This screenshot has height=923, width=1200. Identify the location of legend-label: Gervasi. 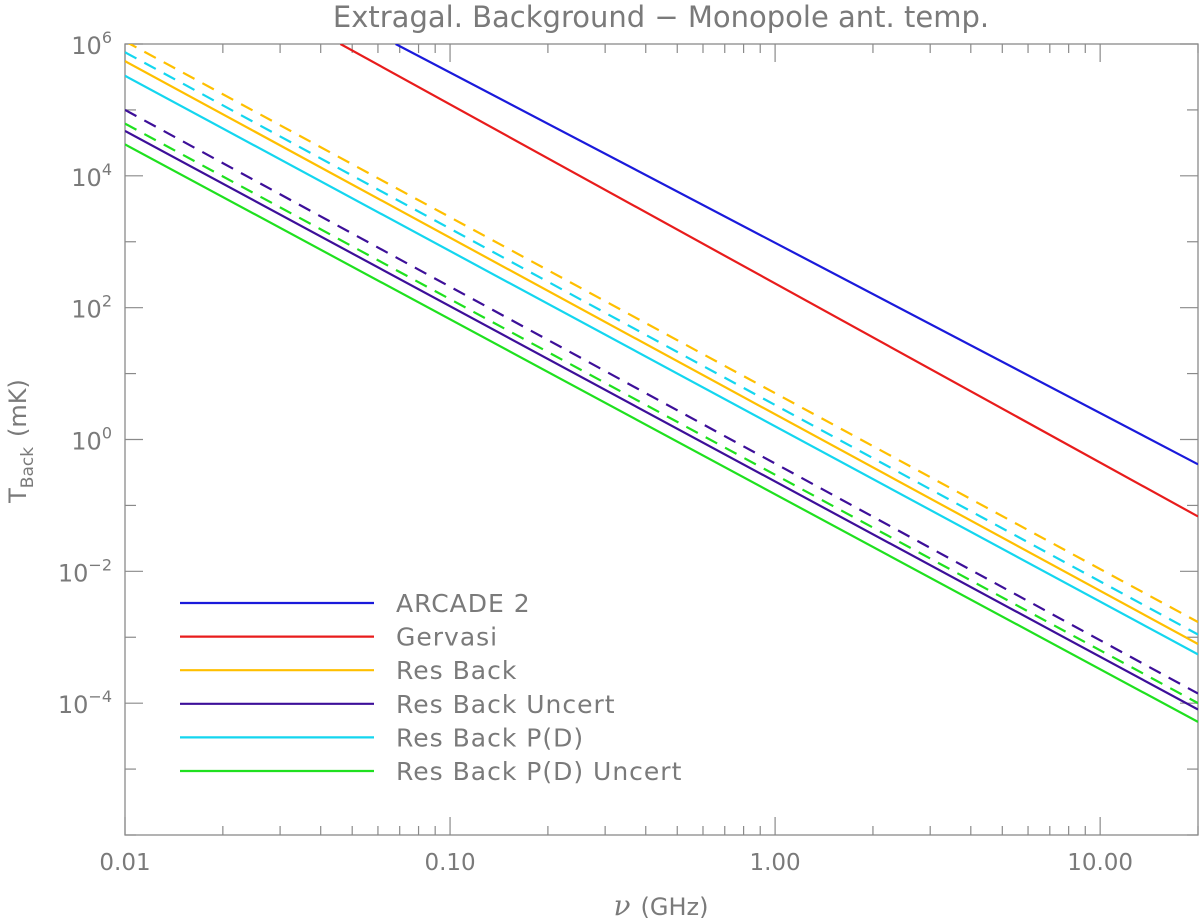
(447, 637).